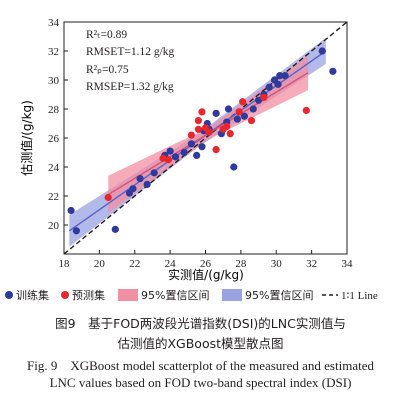 The height and width of the screenshot is (409, 401). I want to click on legend-ci-red-swatch, so click(128, 295).